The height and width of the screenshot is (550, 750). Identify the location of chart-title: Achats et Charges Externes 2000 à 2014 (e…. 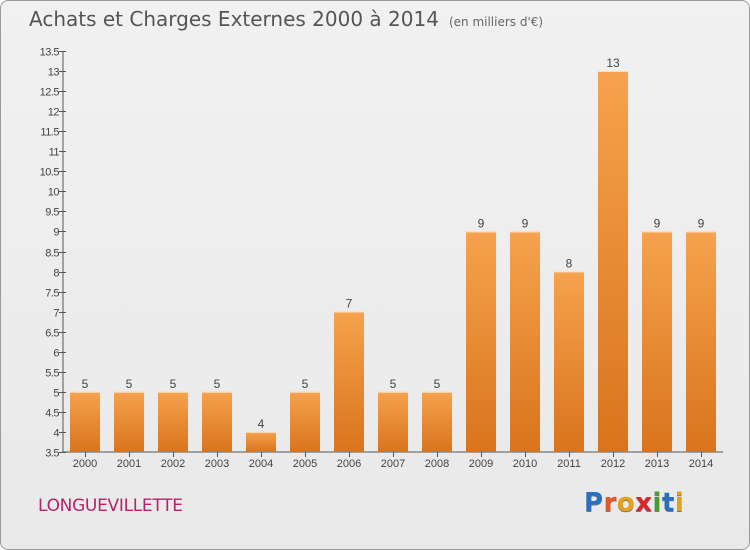
(286, 19).